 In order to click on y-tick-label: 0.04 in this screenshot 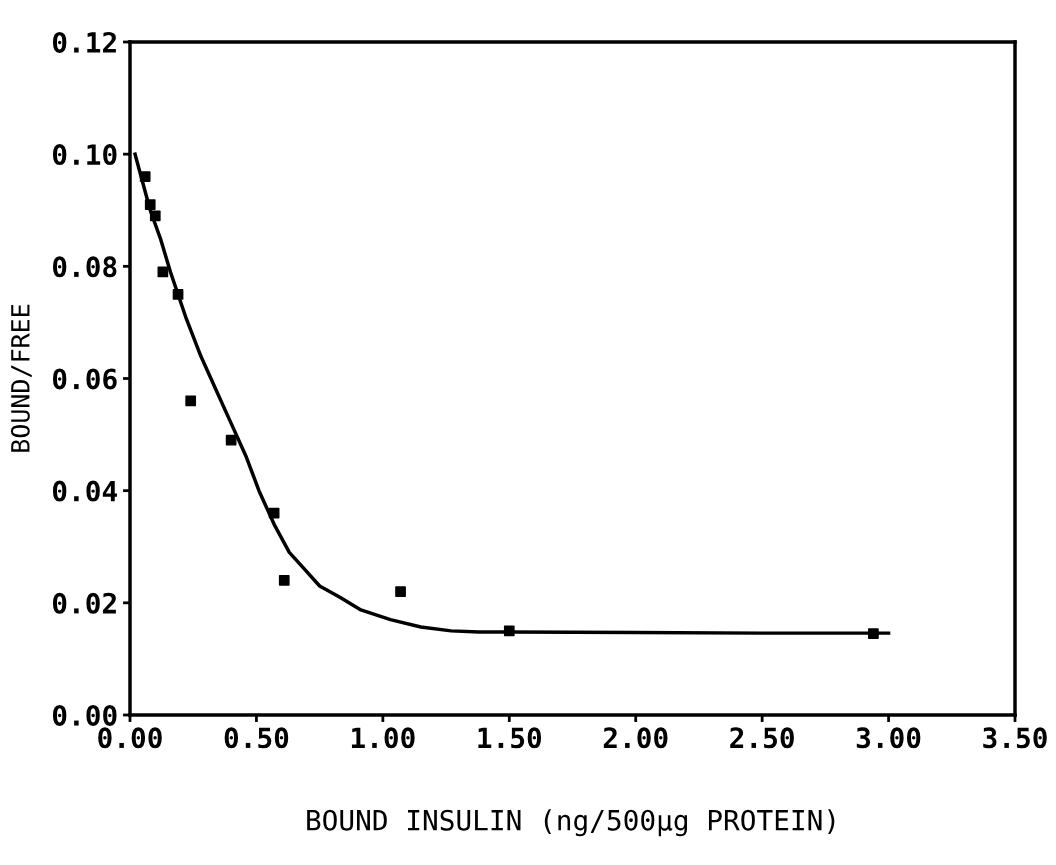, I will do `click(84, 491)`.